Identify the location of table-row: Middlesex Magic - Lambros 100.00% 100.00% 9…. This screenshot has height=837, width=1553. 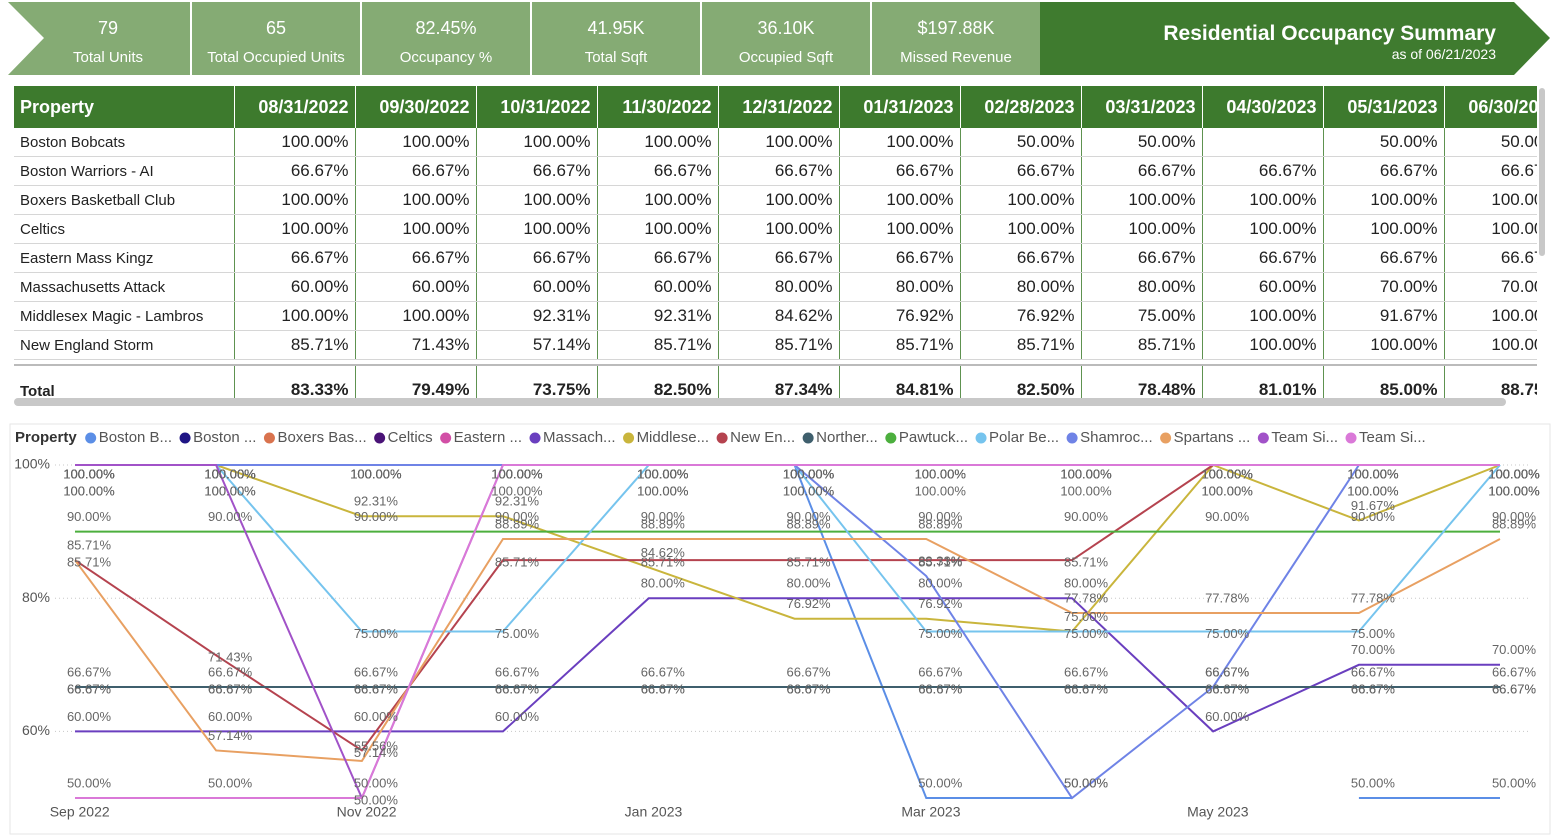
(775, 316).